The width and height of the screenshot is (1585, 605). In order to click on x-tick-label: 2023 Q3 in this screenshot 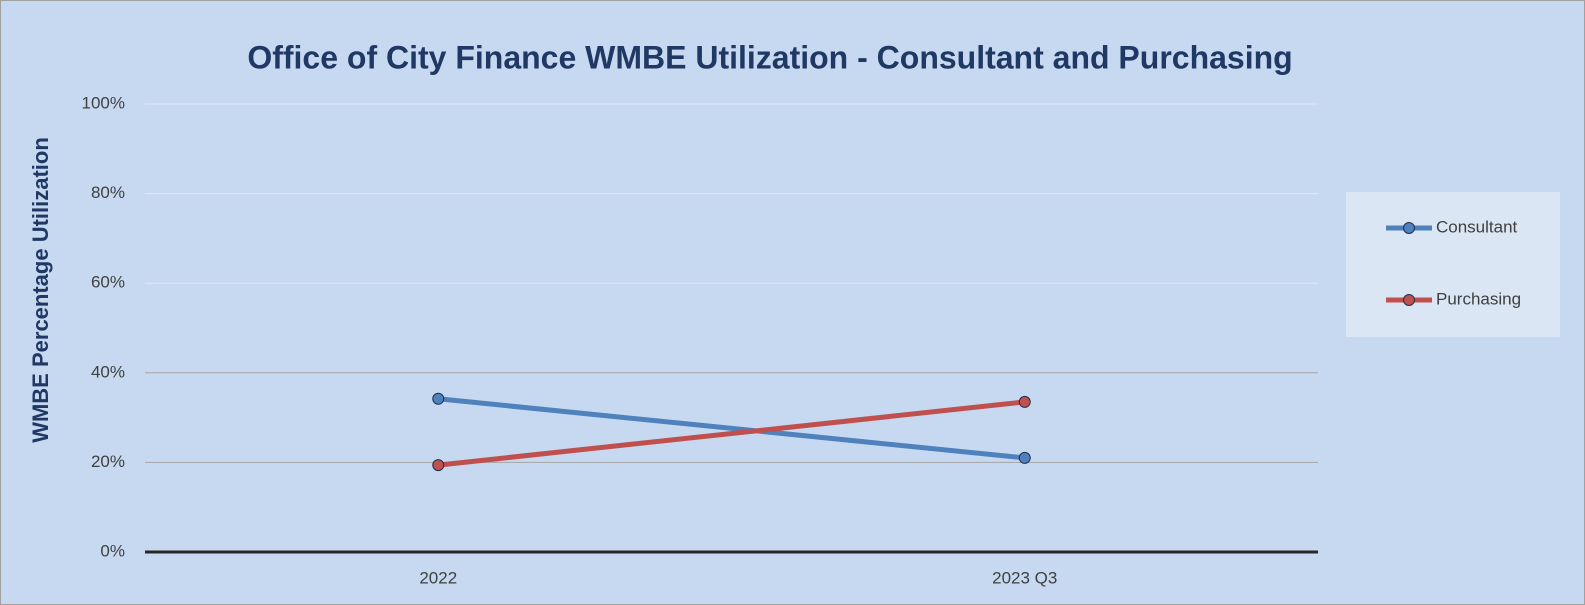, I will do `click(1024, 577)`.